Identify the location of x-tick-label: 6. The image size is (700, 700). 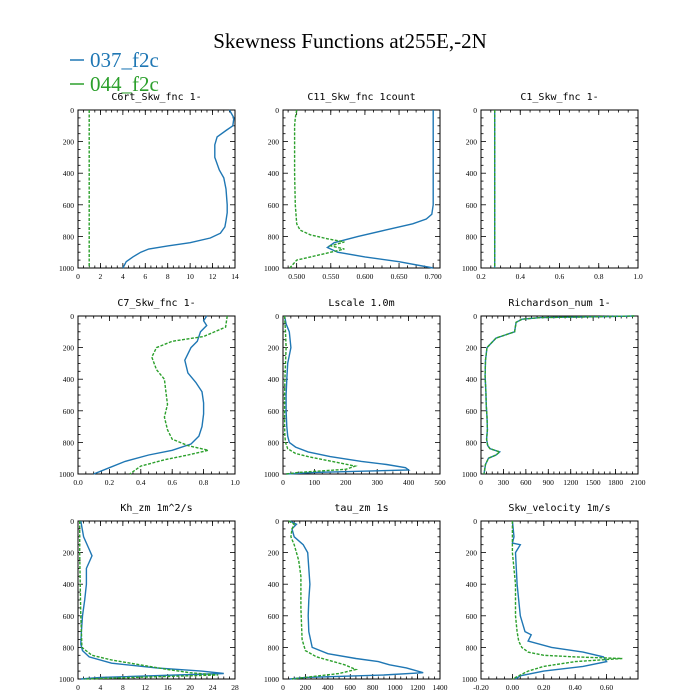
(145, 276).